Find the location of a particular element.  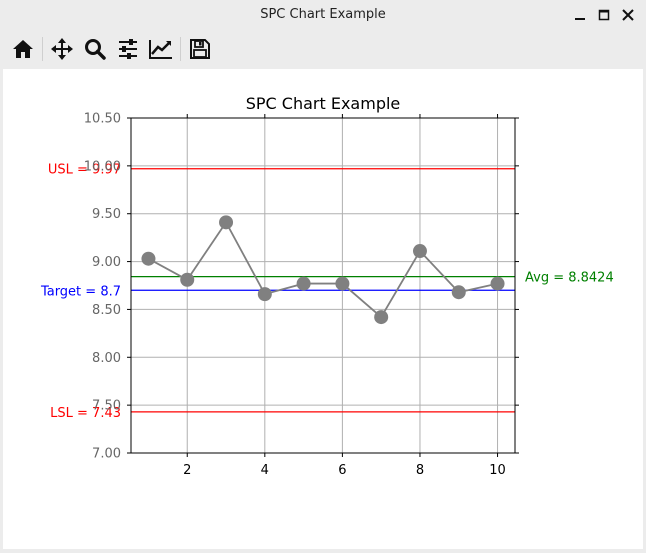

magnifier-icon is located at coordinates (95, 49).